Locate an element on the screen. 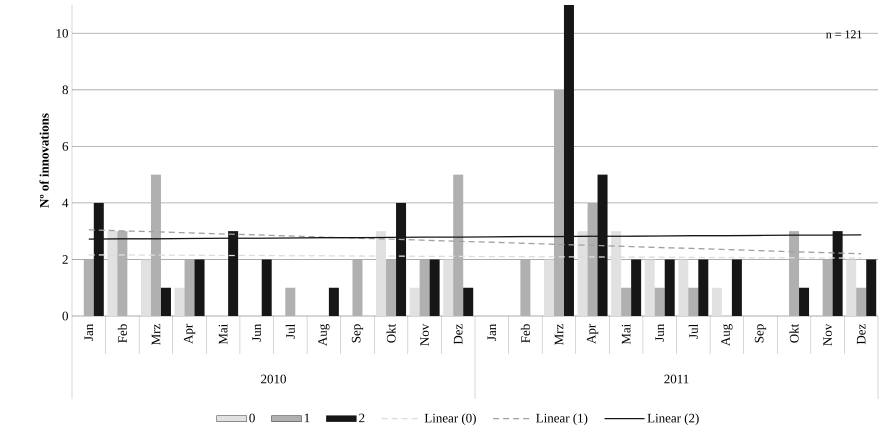 The height and width of the screenshot is (433, 880). legend-label: 1 is located at coordinates (307, 418).